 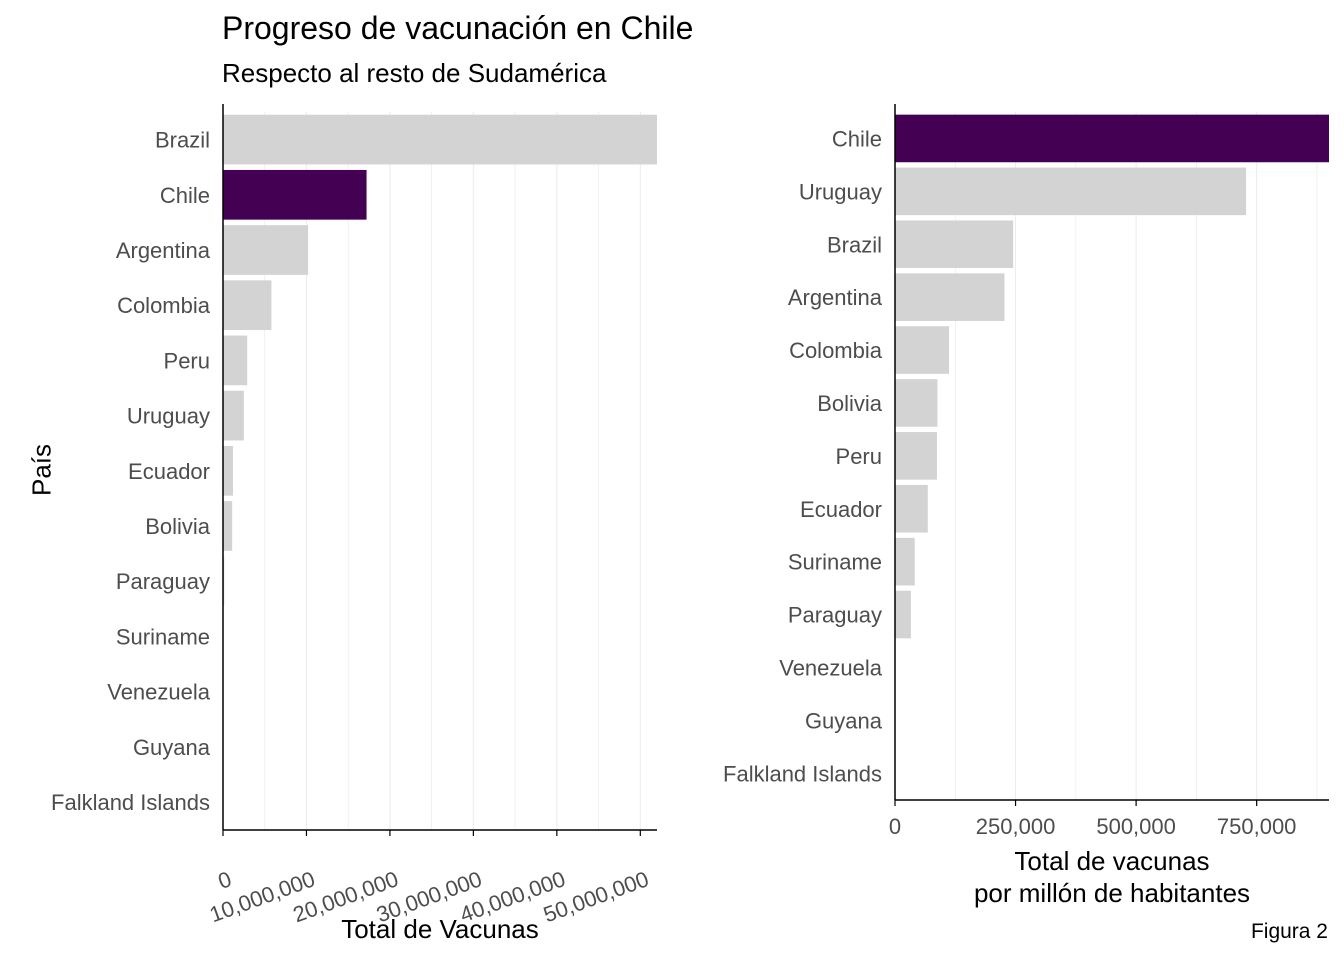 What do you see at coordinates (1111, 861) in the screenshot?
I see `x-axis-title: Total de vacunas` at bounding box center [1111, 861].